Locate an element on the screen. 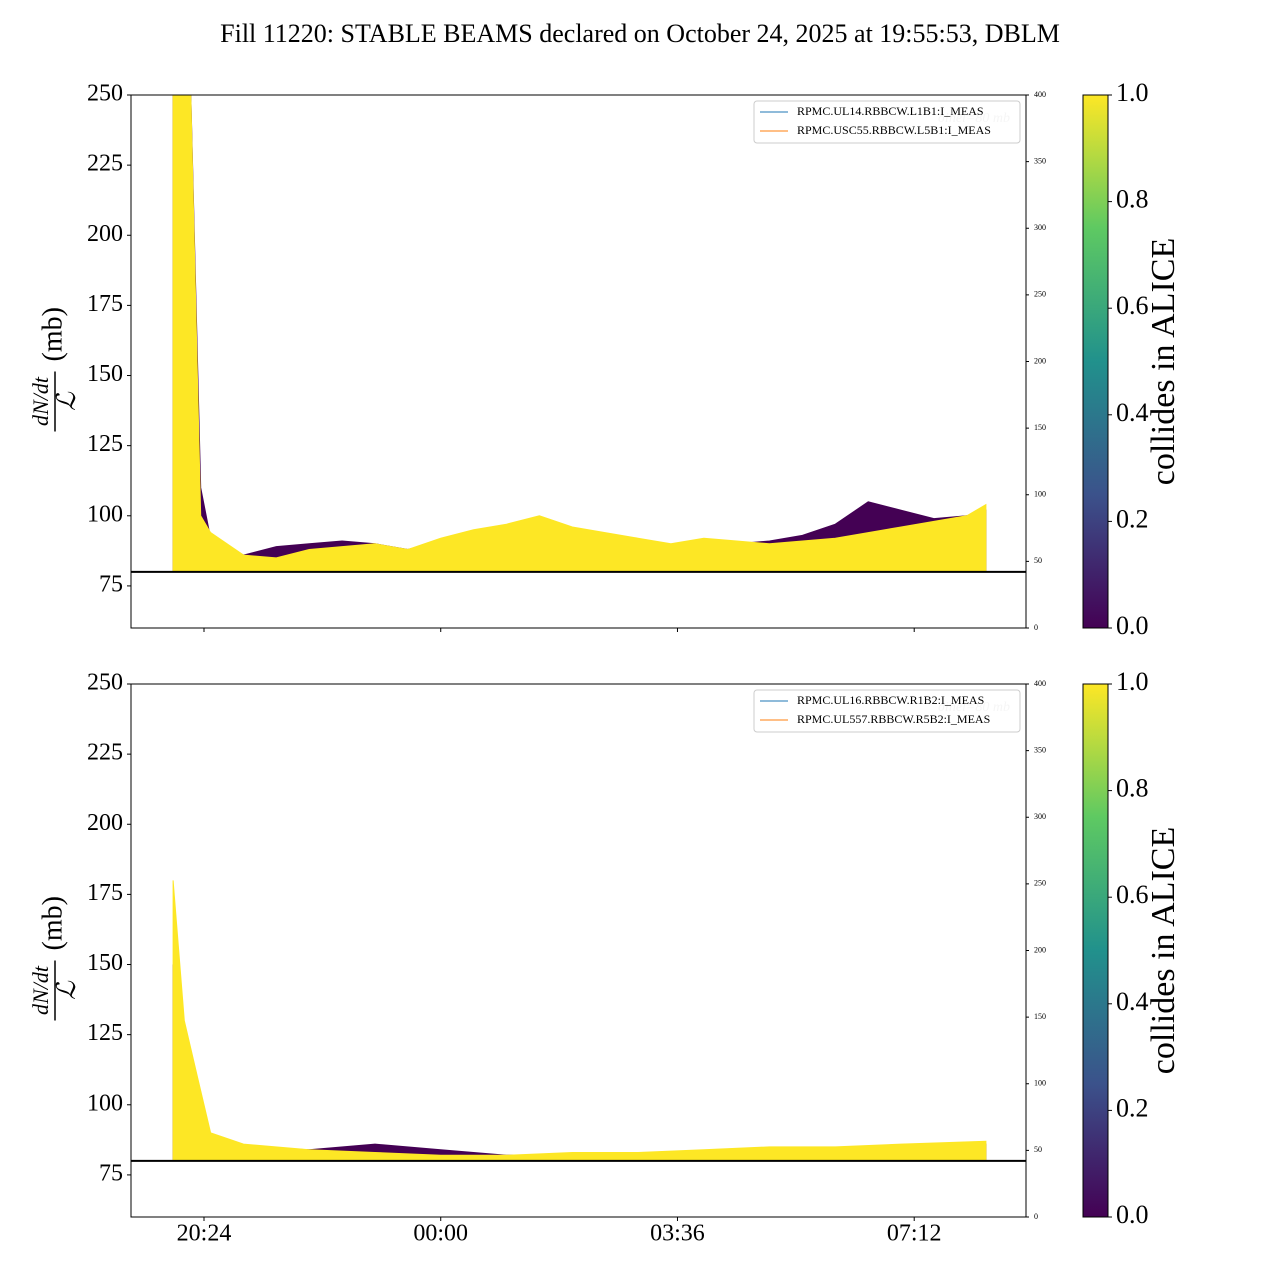 This screenshot has width=1280, height=1280. legend-label: RPMC.UL557.RBBCW.R5B2:I_MEAS is located at coordinates (893, 719).